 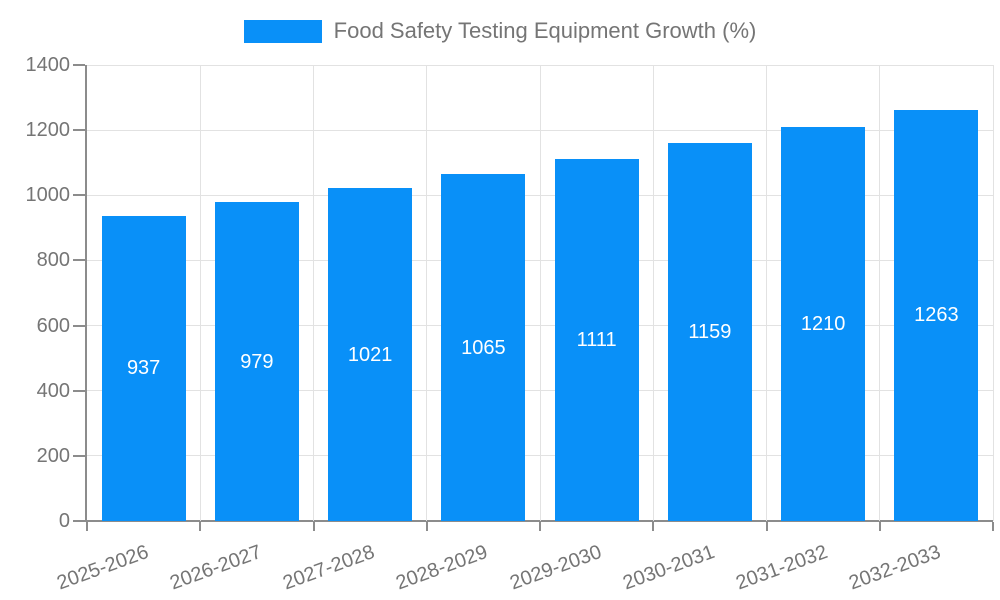 I want to click on y-tick-label: 200, so click(x=53, y=455).